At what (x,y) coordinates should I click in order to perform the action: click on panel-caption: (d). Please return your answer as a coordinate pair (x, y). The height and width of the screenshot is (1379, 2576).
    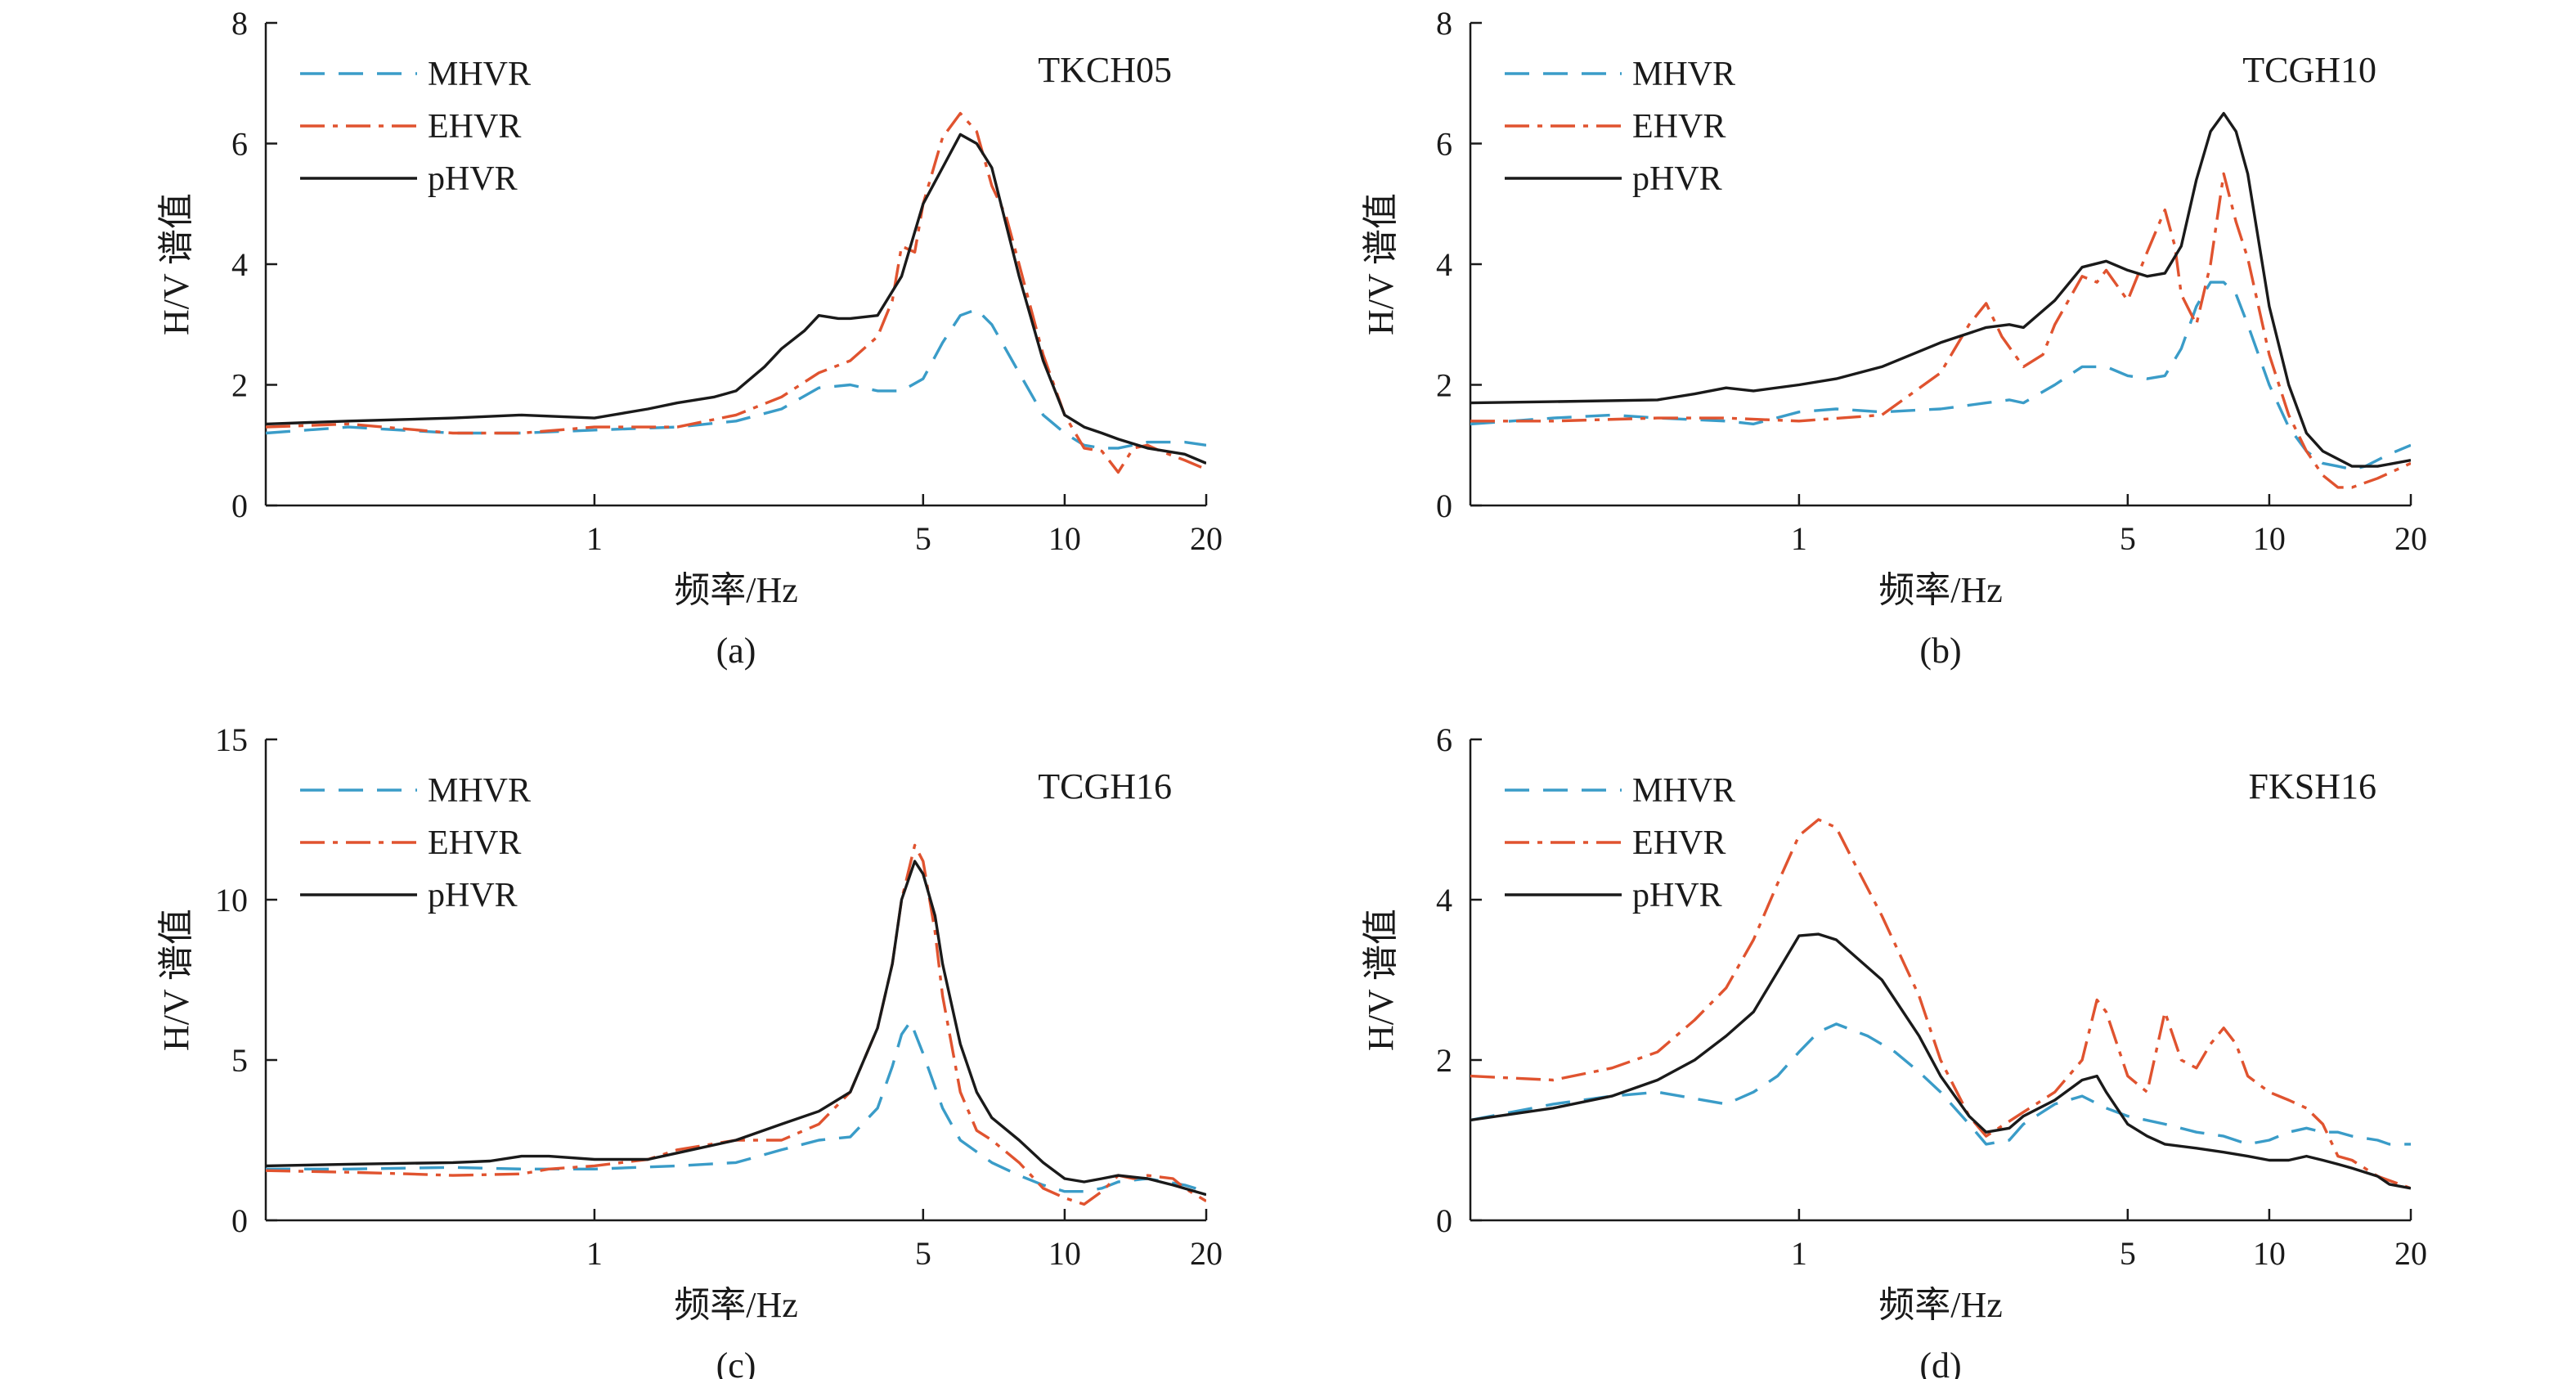
    Looking at the image, I should click on (1940, 1362).